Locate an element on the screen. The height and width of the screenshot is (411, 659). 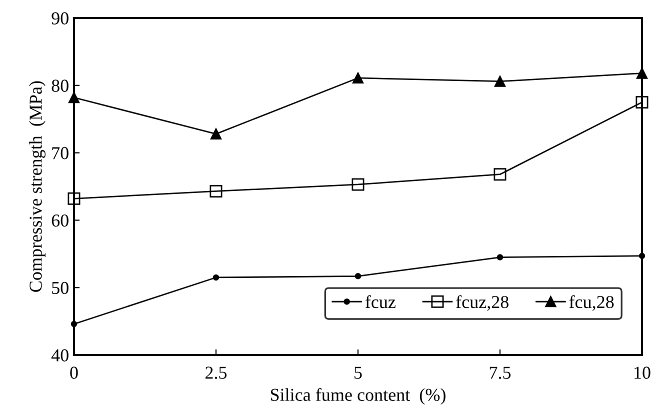
x-tick-label: 0 is located at coordinates (74, 372).